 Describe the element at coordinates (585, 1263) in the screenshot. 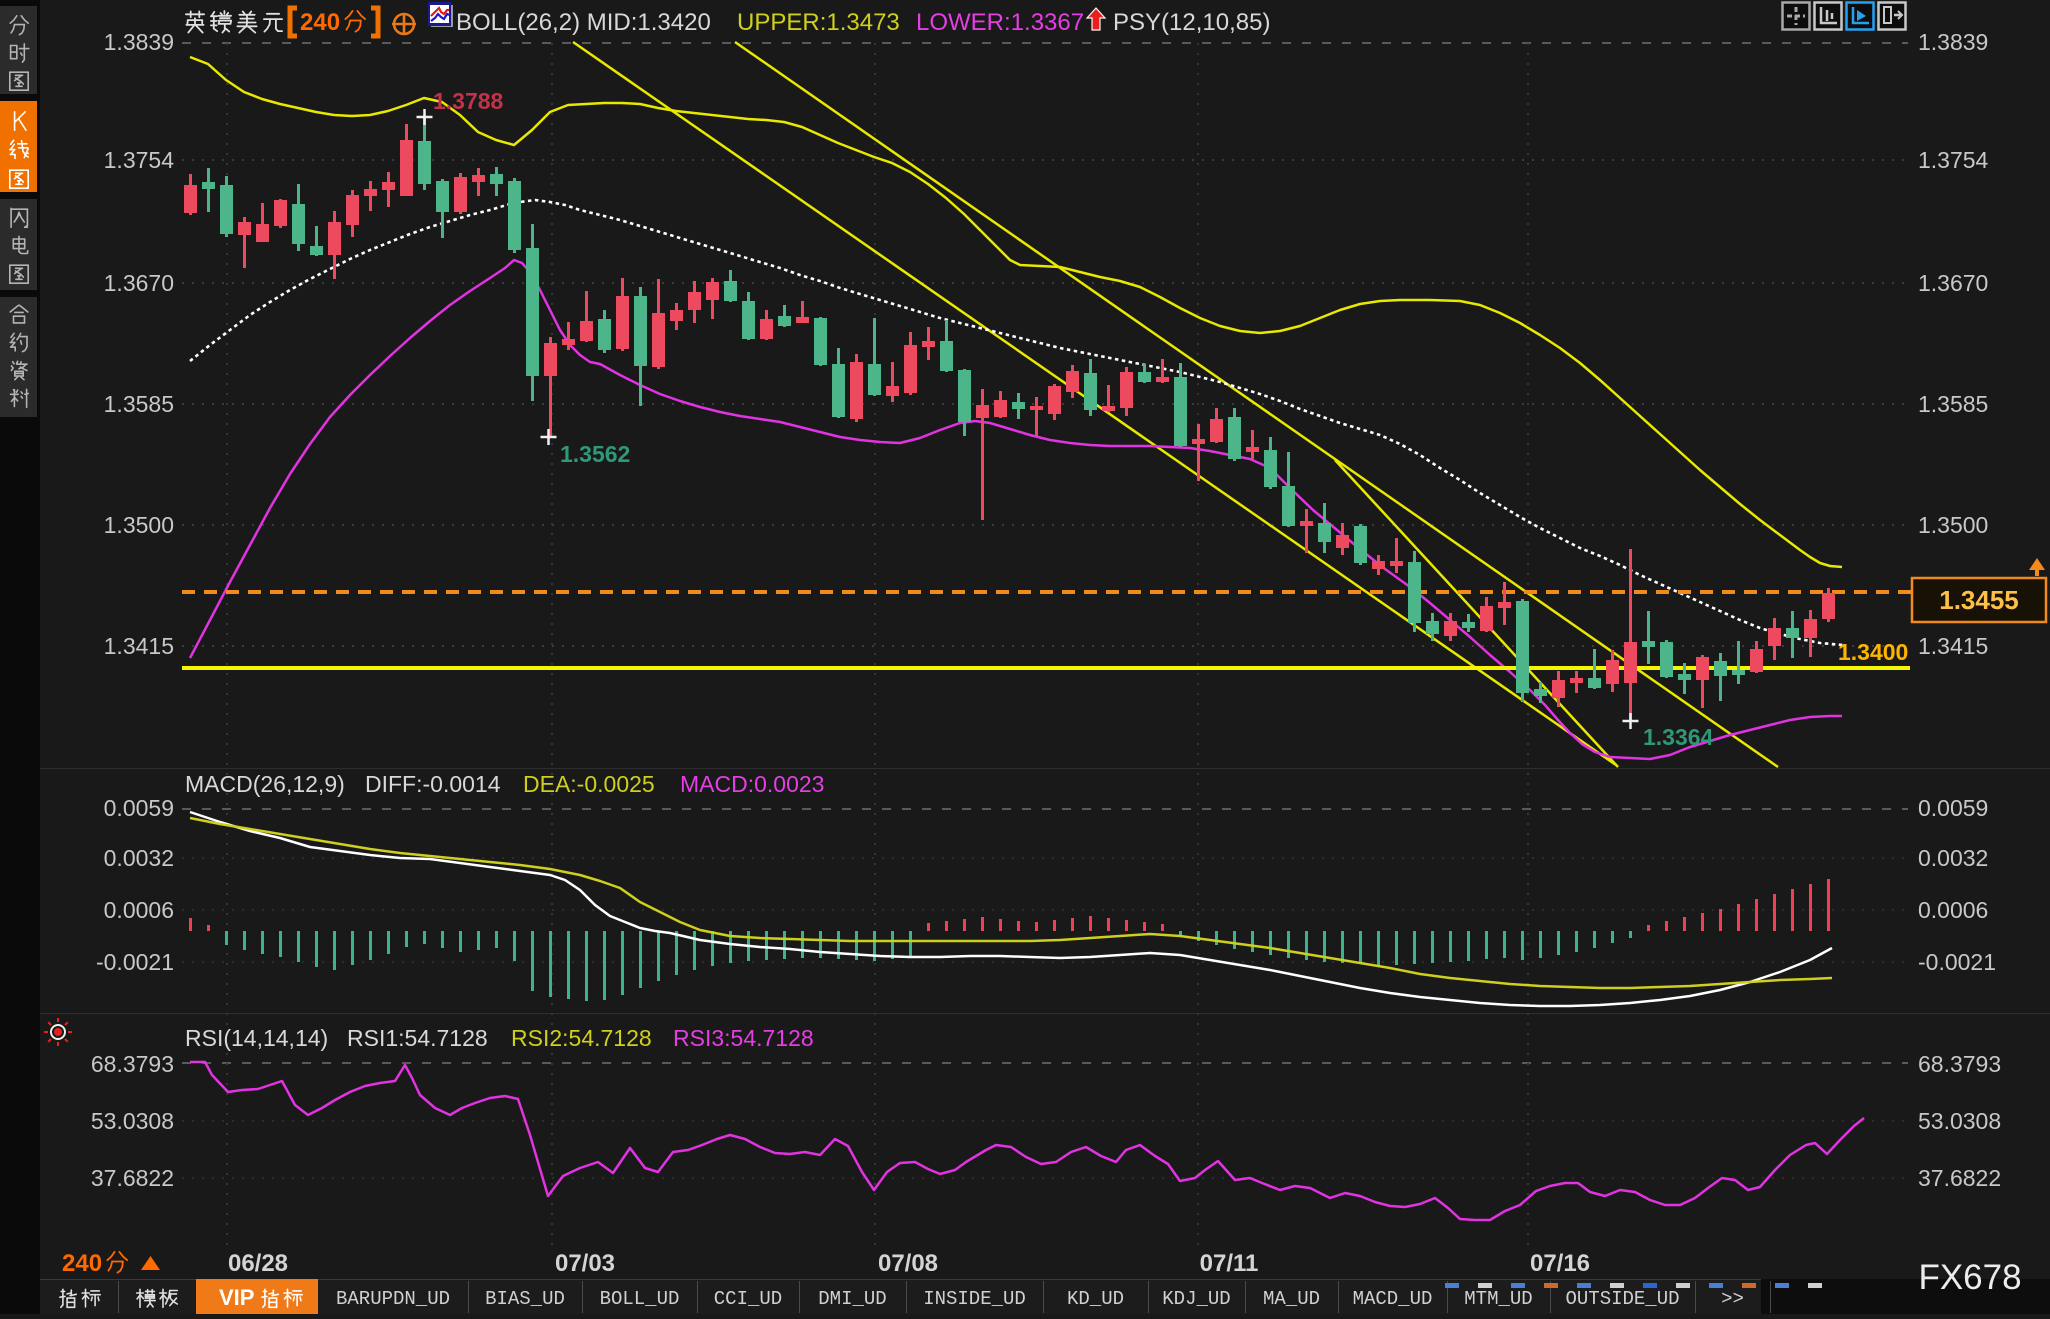

I see `svg-text: 07/03` at that location.